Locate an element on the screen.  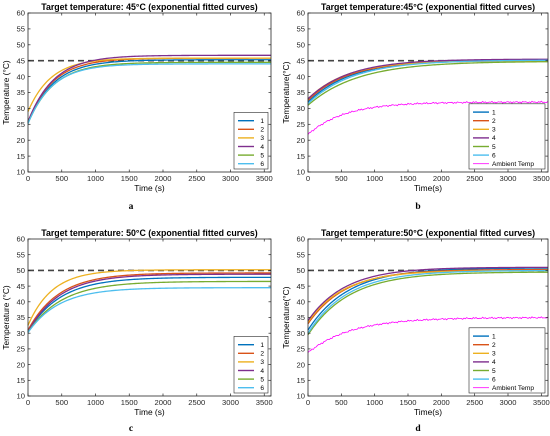
x-axis-label: Time (s) is located at coordinates (149, 188).